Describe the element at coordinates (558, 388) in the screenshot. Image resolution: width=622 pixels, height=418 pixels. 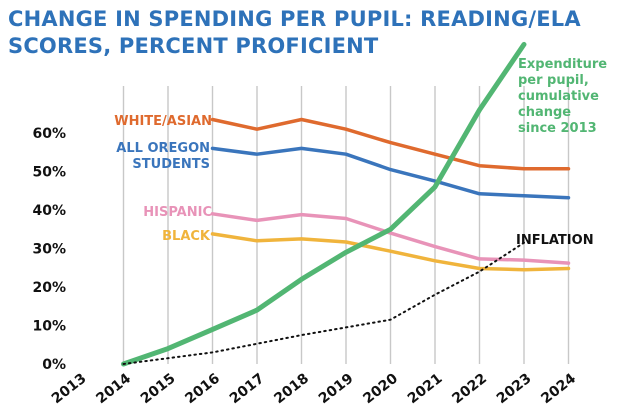
I see `x-tick-label: 2024` at that location.